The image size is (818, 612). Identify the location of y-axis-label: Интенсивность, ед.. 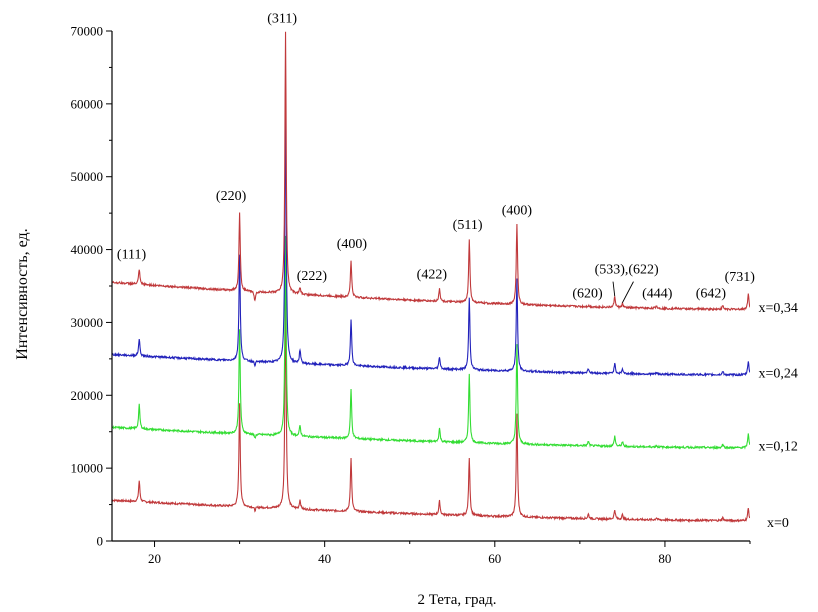
(22, 293).